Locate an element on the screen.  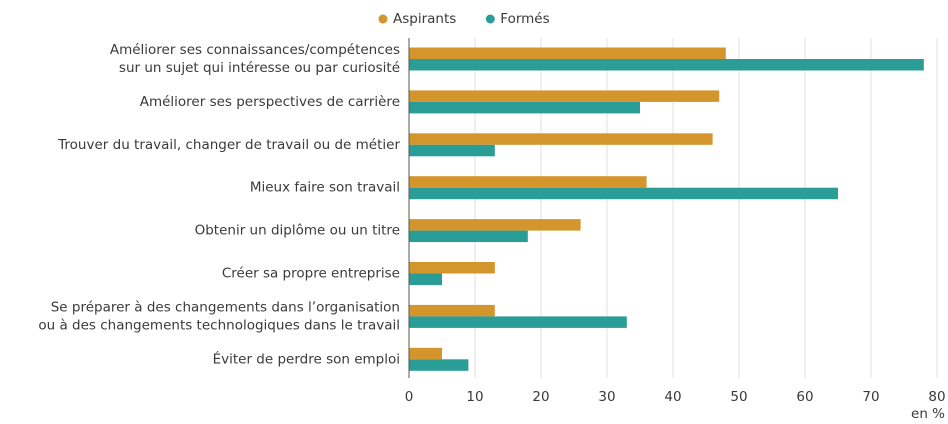
category-label: Créer sa propre entreprise is located at coordinates (311, 274).